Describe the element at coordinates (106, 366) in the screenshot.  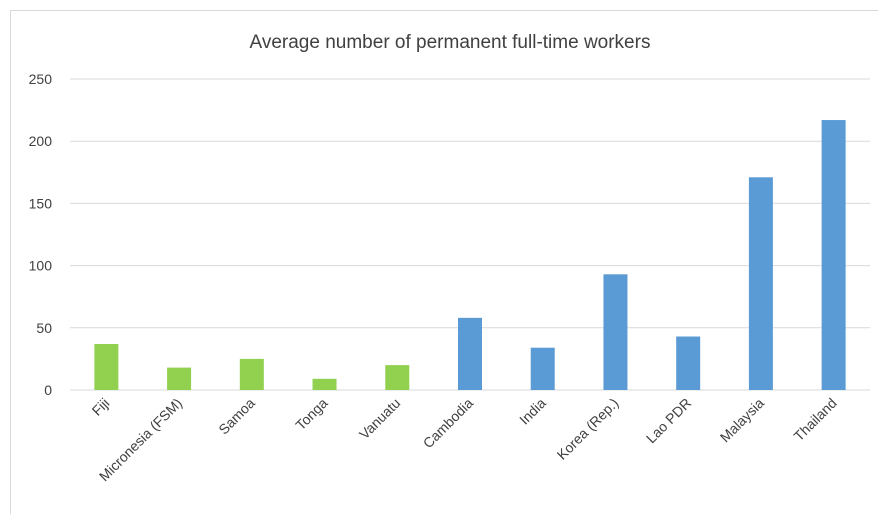
I see `bar-fiji` at that location.